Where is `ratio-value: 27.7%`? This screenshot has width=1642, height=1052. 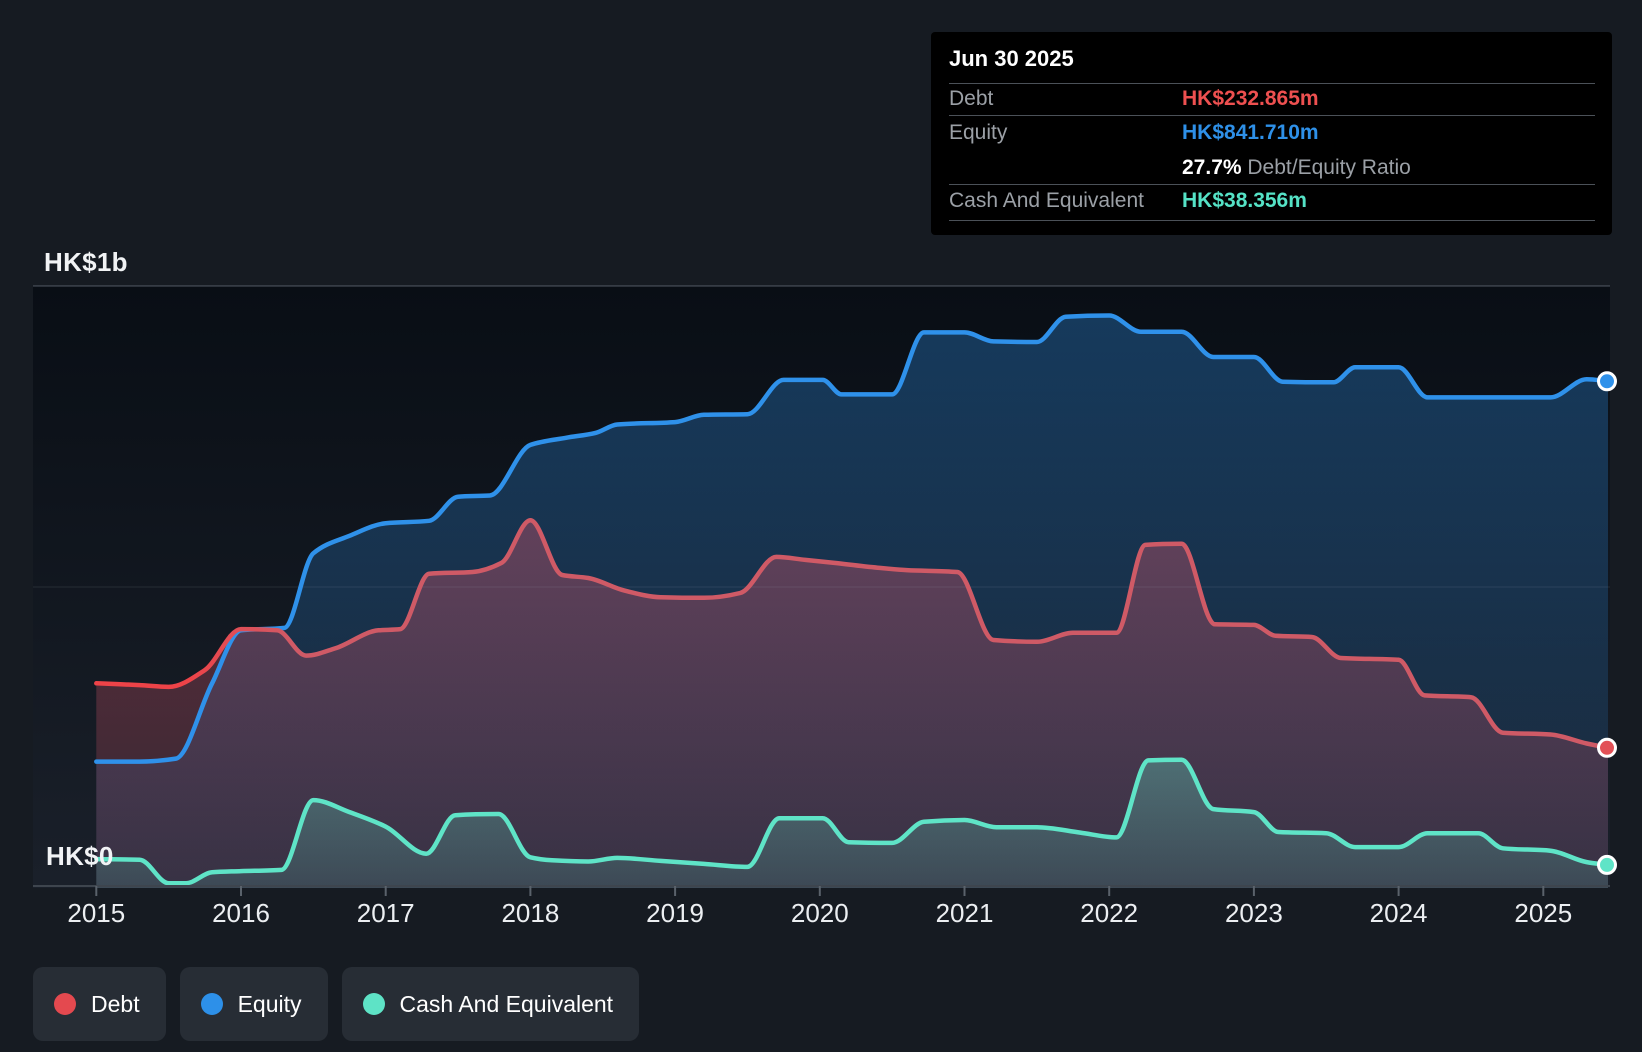
ratio-value: 27.7% is located at coordinates (1212, 167).